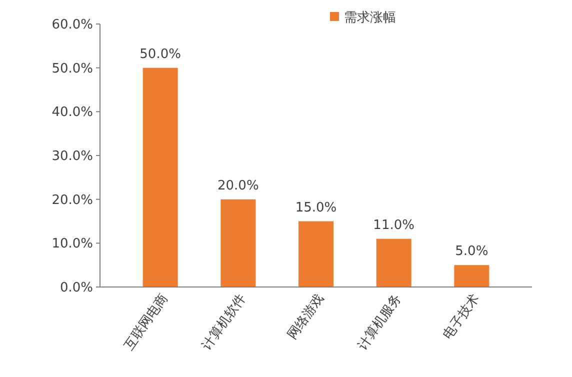  Describe the element at coordinates (76, 288) in the screenshot. I see `y-tick-label: 0.0%` at that location.